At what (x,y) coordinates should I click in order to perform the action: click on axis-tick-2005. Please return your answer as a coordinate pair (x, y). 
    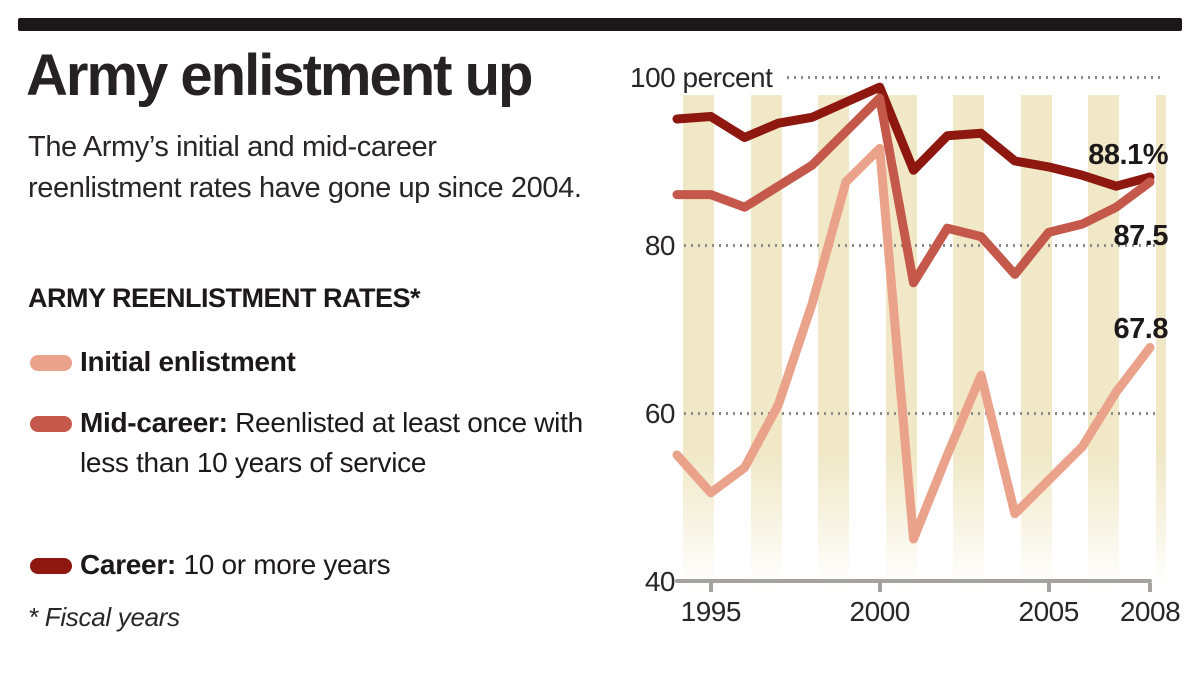
    Looking at the image, I should click on (1048, 587).